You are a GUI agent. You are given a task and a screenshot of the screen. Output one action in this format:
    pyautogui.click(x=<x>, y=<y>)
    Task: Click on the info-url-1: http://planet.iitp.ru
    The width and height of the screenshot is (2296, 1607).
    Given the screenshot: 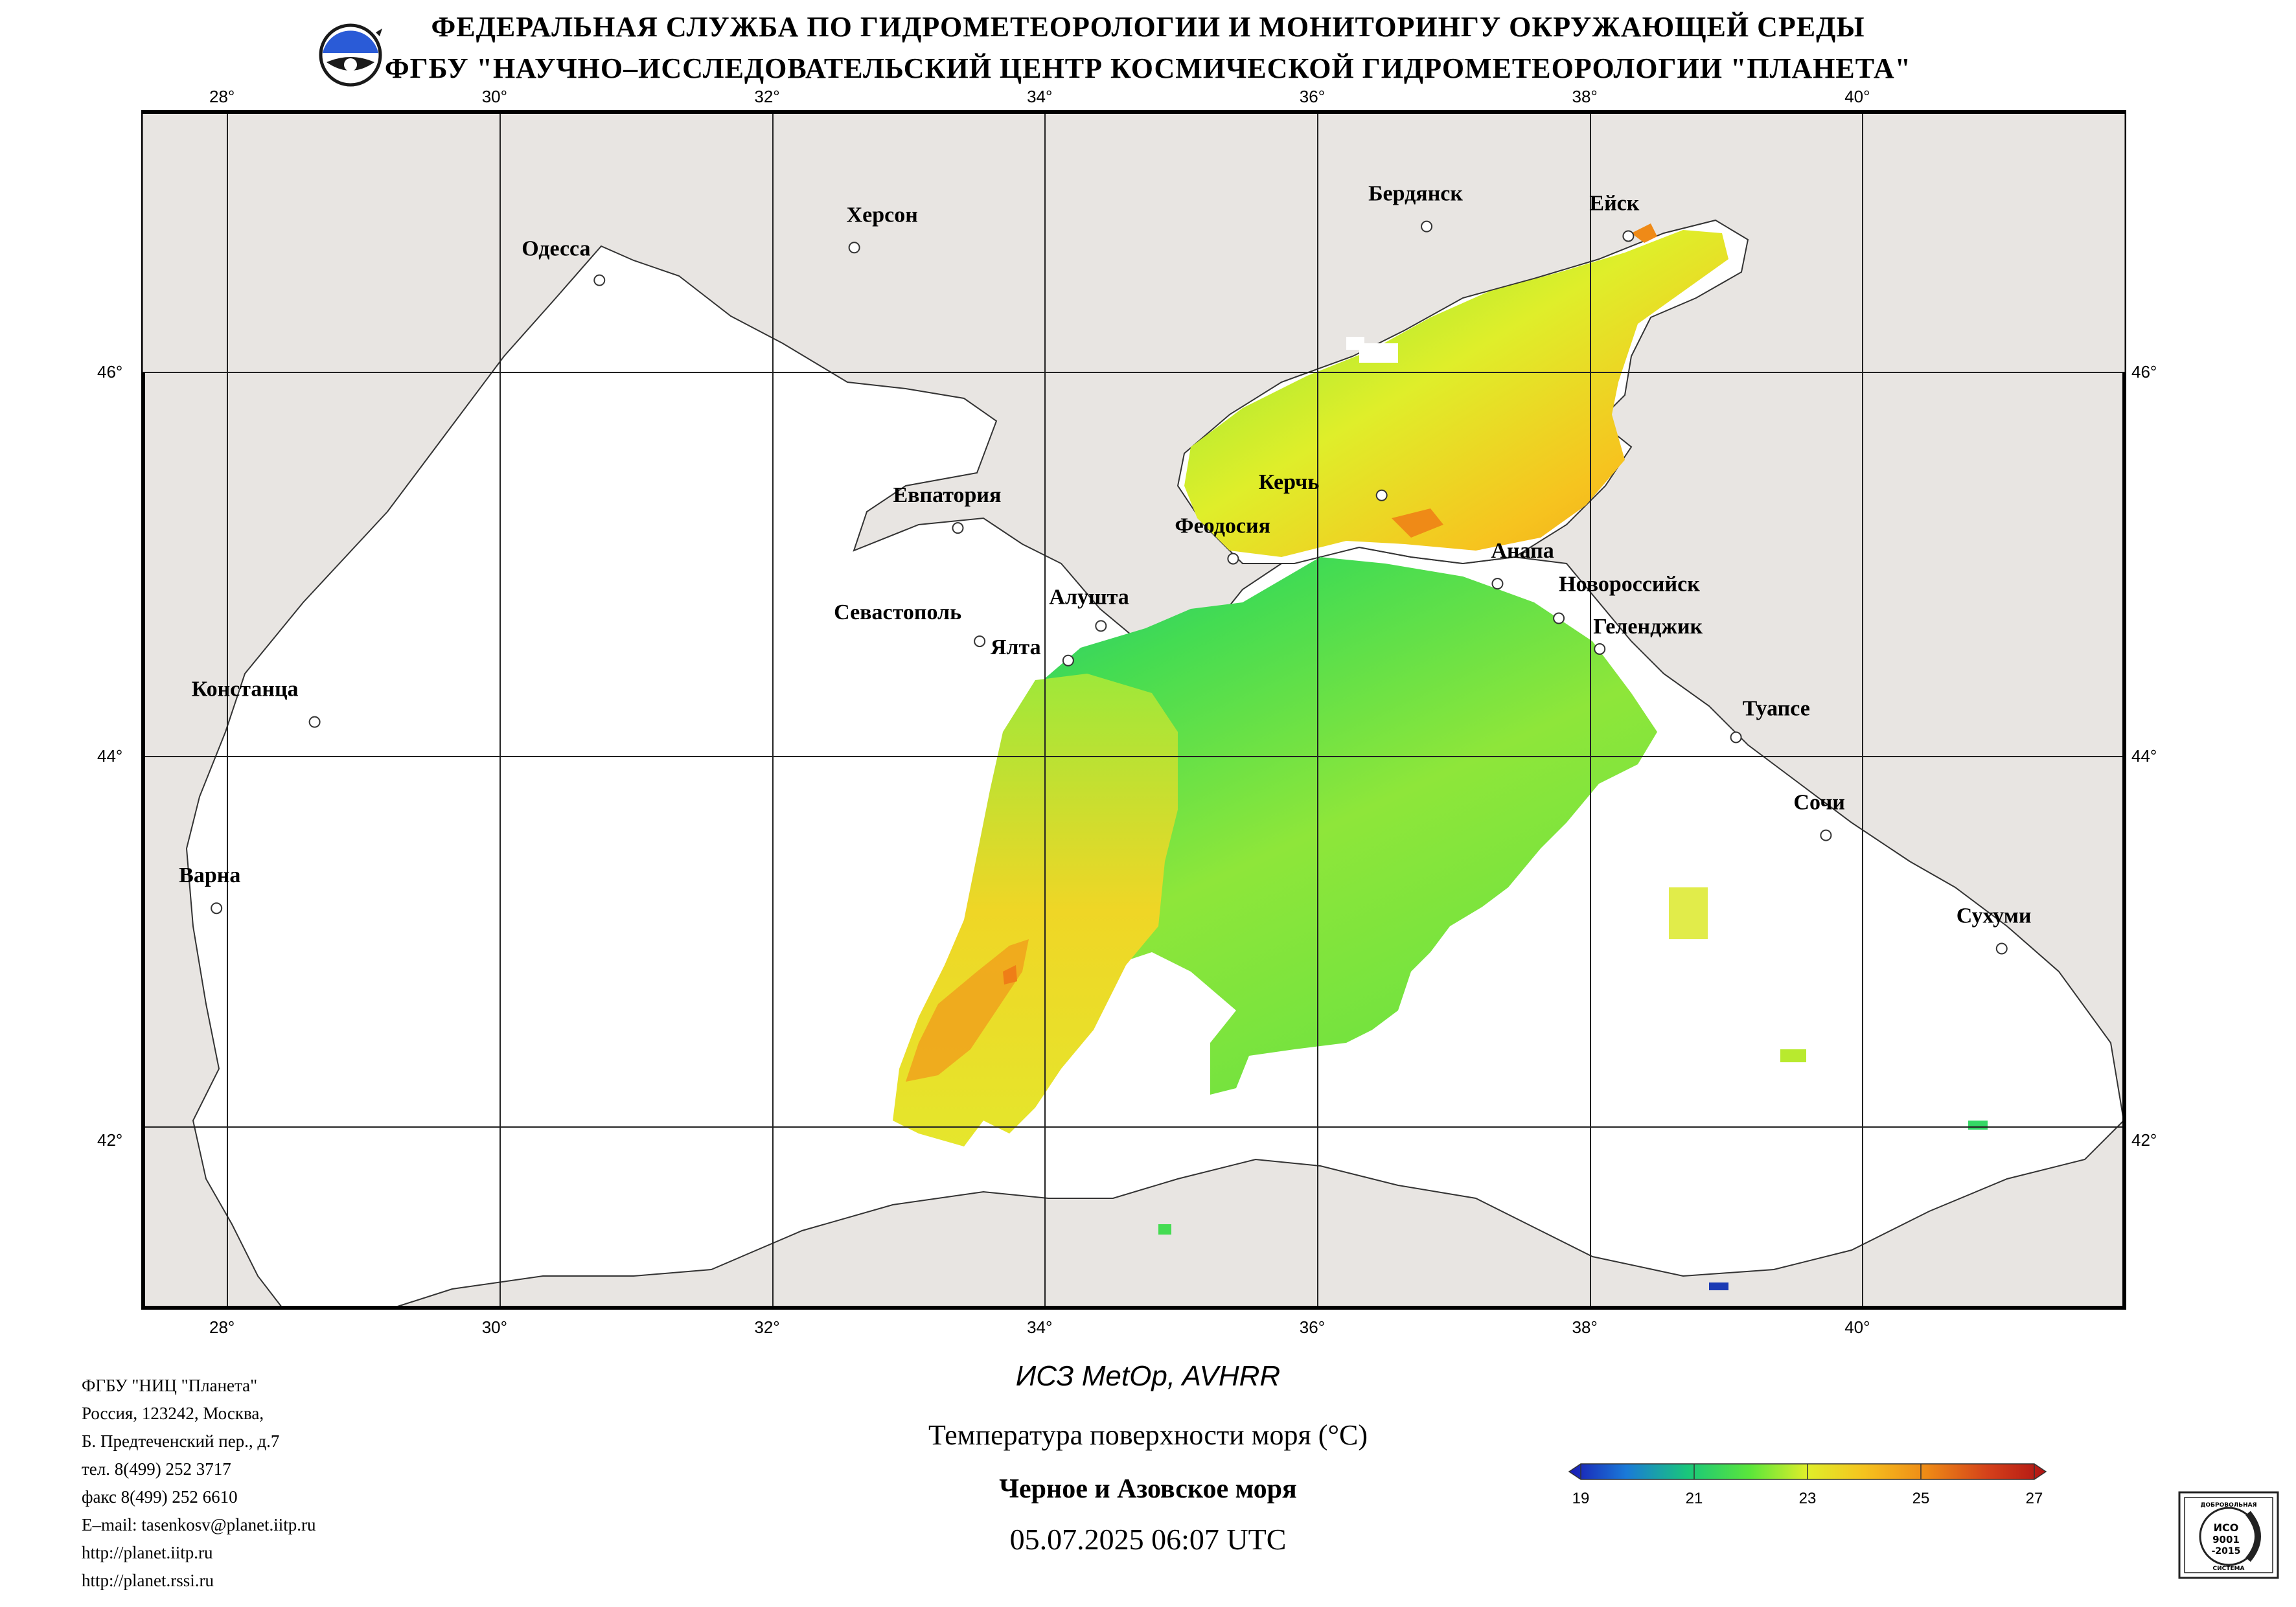 What is the action you would take?
    pyautogui.click(x=147, y=1552)
    